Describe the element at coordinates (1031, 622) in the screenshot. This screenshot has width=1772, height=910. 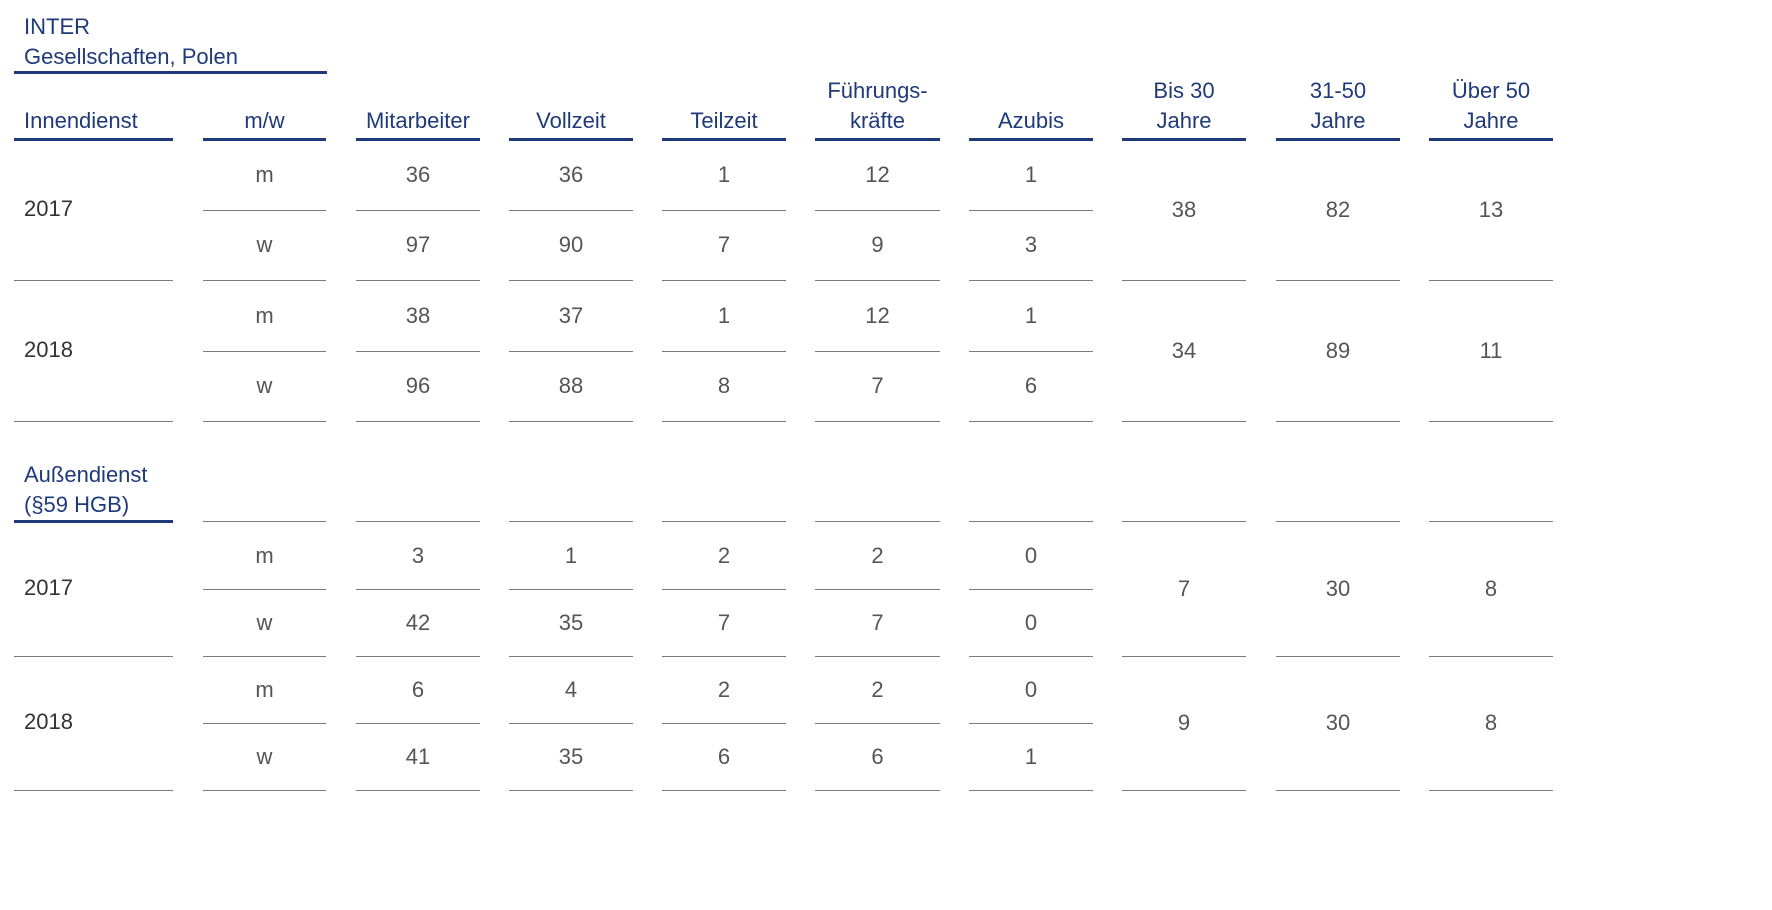
I see `cell-azubis-w: 0` at that location.